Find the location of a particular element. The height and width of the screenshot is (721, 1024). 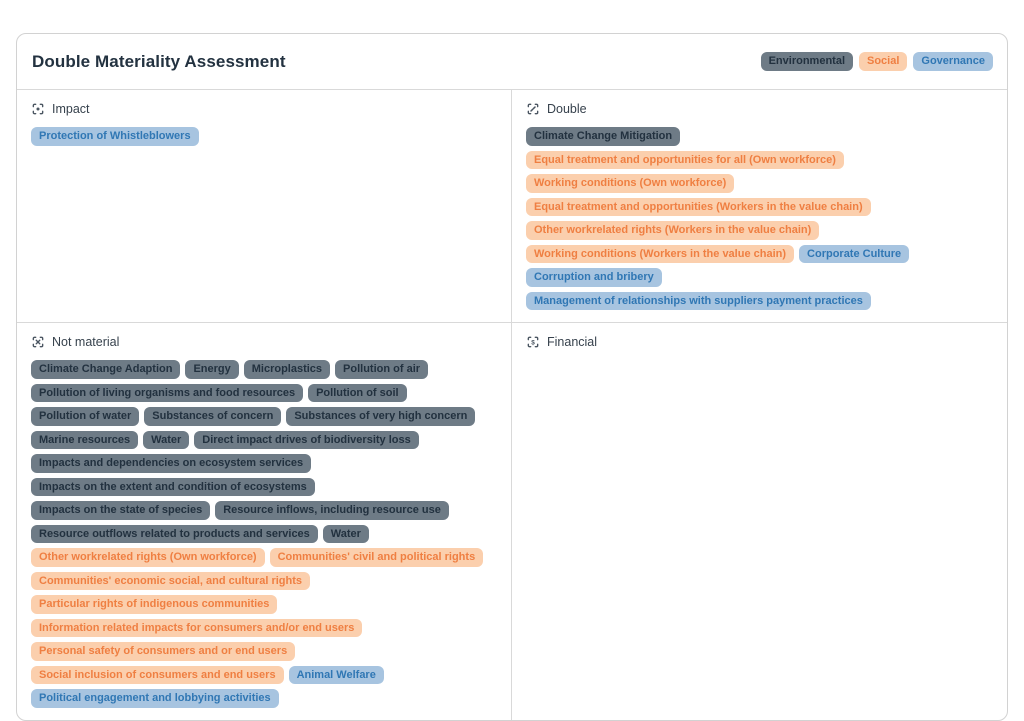

quadrant-double-label: Double is located at coordinates (567, 109).